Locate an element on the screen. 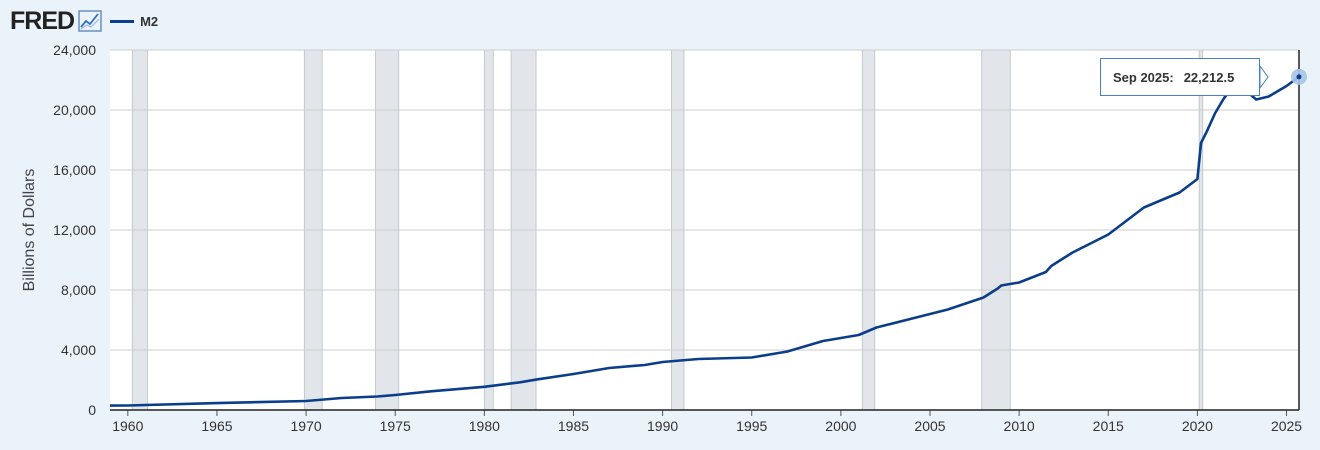 The height and width of the screenshot is (450, 1320). y-tick-label: 8,000 is located at coordinates (78, 290).